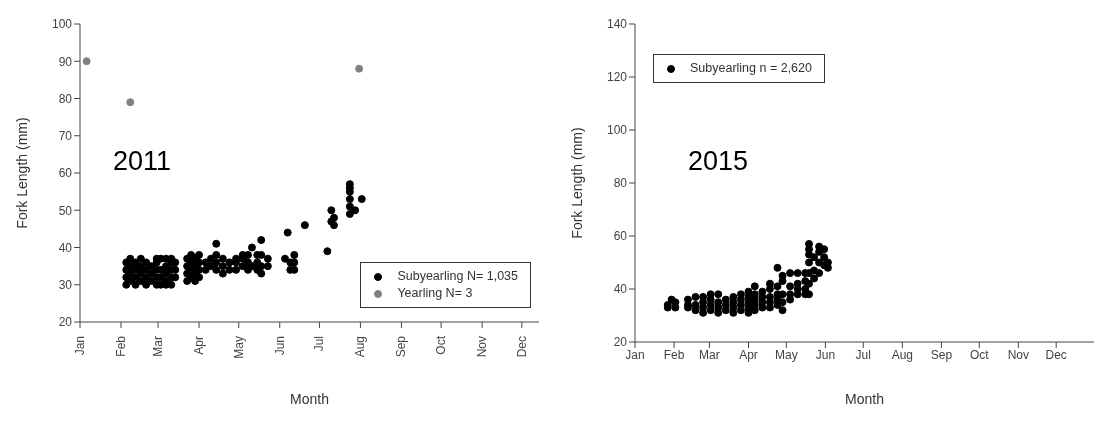 Image resolution: width=1109 pixels, height=430 pixels. I want to click on y-tick-label: 70, so click(65, 136).